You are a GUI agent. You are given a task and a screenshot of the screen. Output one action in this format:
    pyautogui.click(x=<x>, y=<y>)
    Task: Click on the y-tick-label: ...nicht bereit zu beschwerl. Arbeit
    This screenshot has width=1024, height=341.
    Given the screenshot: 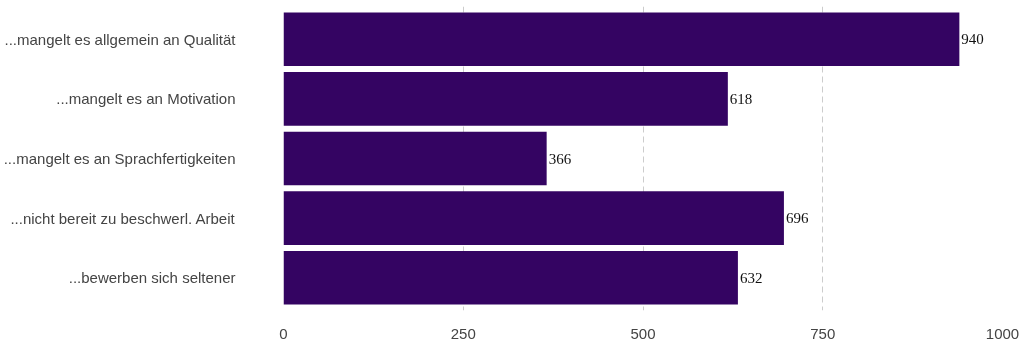 What is the action you would take?
    pyautogui.click(x=123, y=218)
    